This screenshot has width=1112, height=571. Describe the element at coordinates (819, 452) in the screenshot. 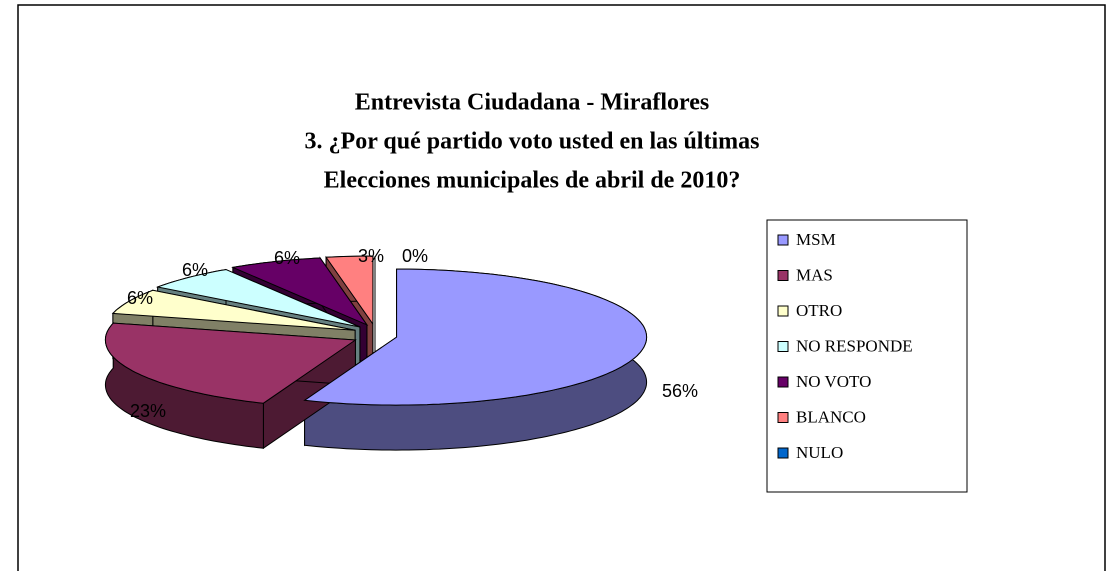

I see `legend-label: NULO` at that location.